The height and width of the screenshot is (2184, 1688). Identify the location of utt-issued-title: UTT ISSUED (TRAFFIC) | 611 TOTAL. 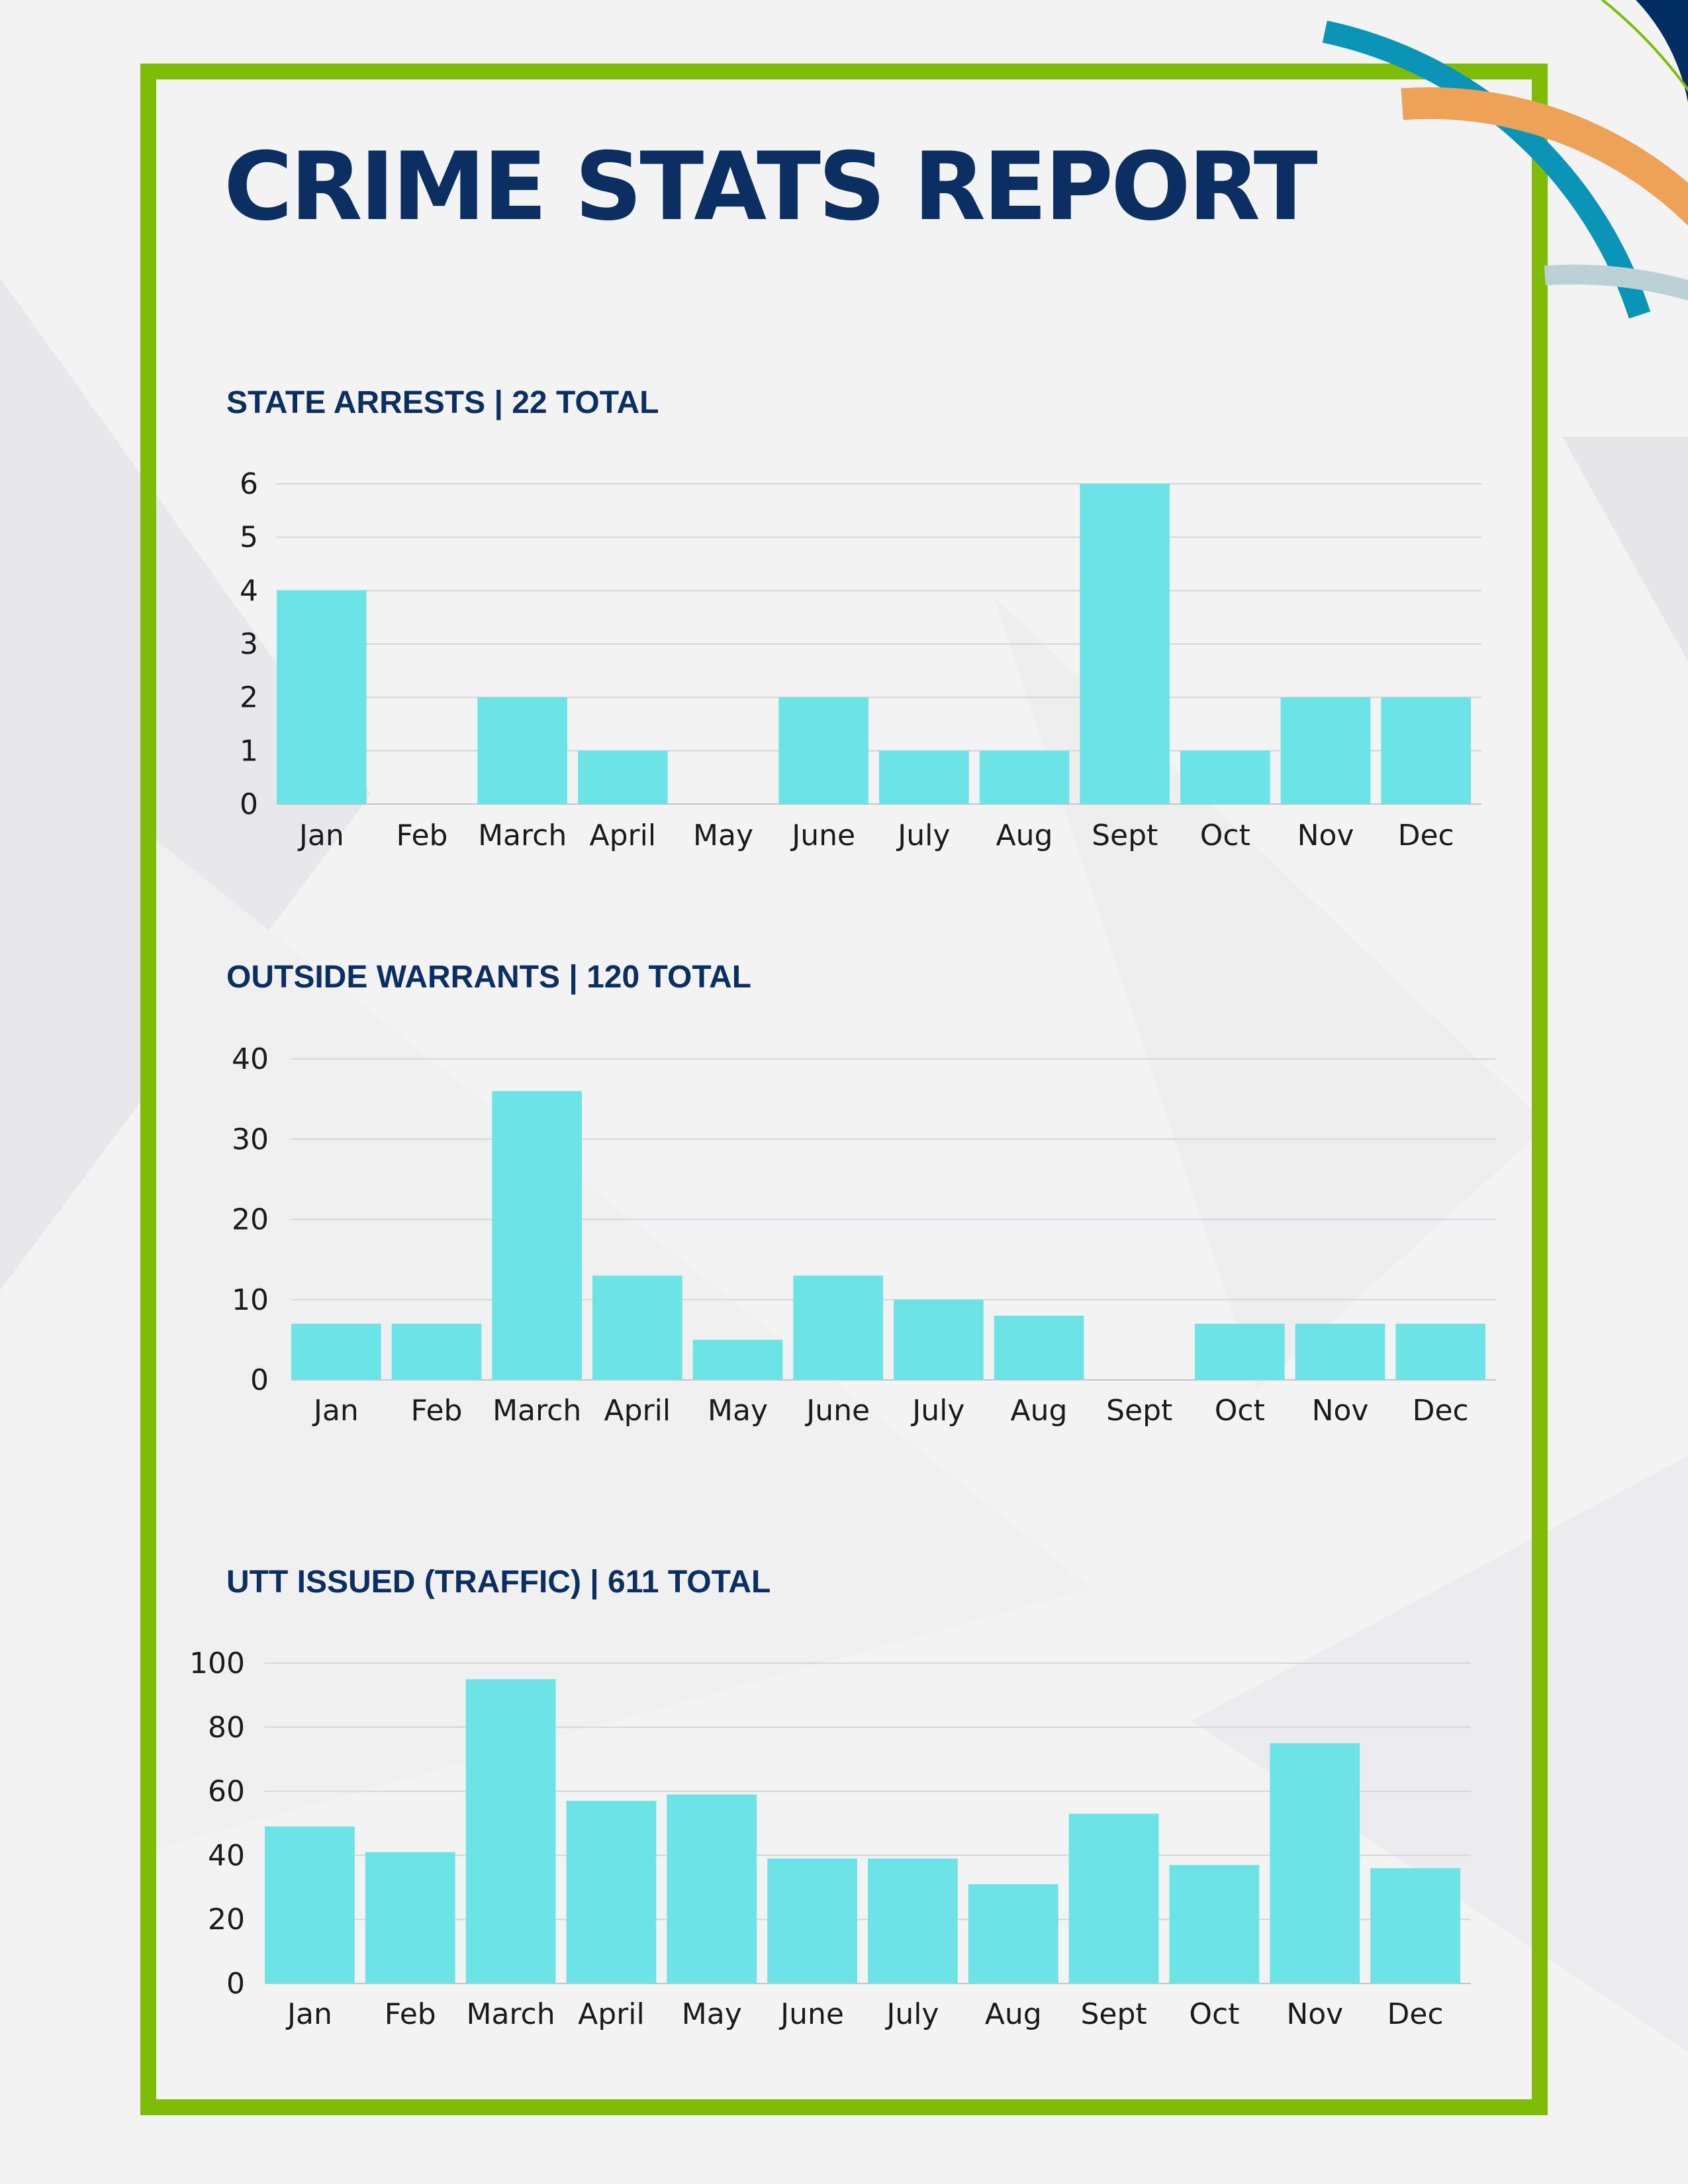
(498, 1582).